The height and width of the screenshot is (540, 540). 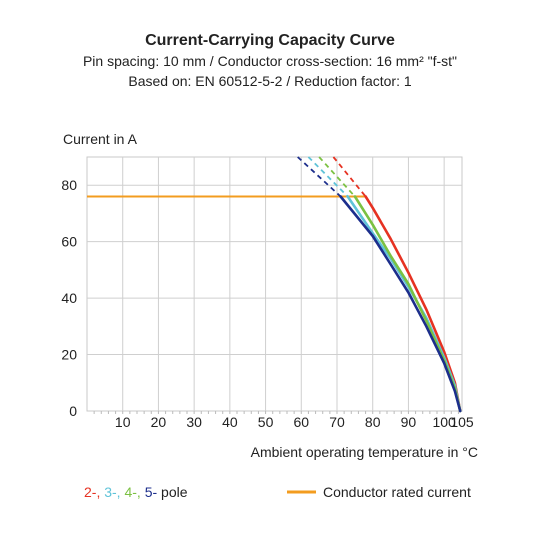 What do you see at coordinates (100, 139) in the screenshot?
I see `y-axis-label: Current in A` at bounding box center [100, 139].